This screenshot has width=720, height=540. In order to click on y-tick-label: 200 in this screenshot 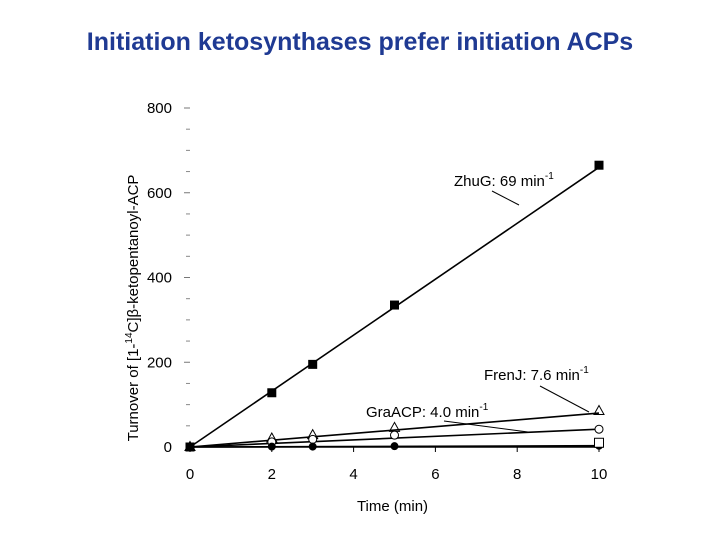, I will do `click(159, 362)`.